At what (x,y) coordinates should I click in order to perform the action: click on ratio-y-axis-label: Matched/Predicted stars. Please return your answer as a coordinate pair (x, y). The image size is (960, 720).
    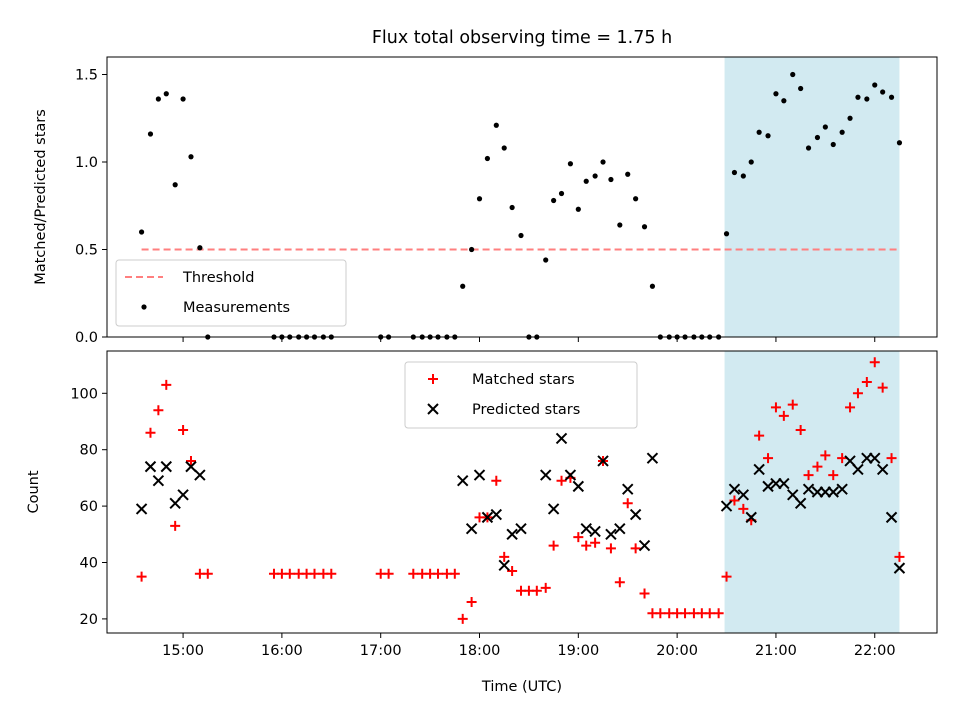
    Looking at the image, I should click on (41, 197).